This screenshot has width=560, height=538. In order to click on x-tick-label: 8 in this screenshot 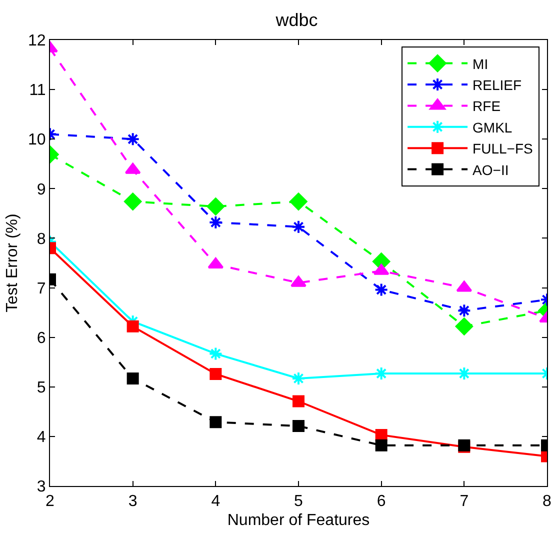, I will do `click(547, 501)`.